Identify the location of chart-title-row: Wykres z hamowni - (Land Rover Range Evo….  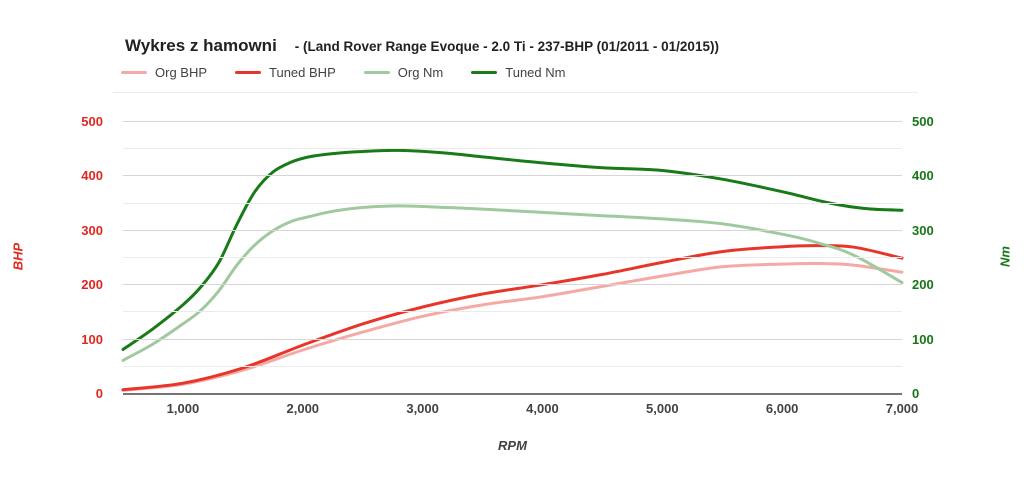
(422, 46).